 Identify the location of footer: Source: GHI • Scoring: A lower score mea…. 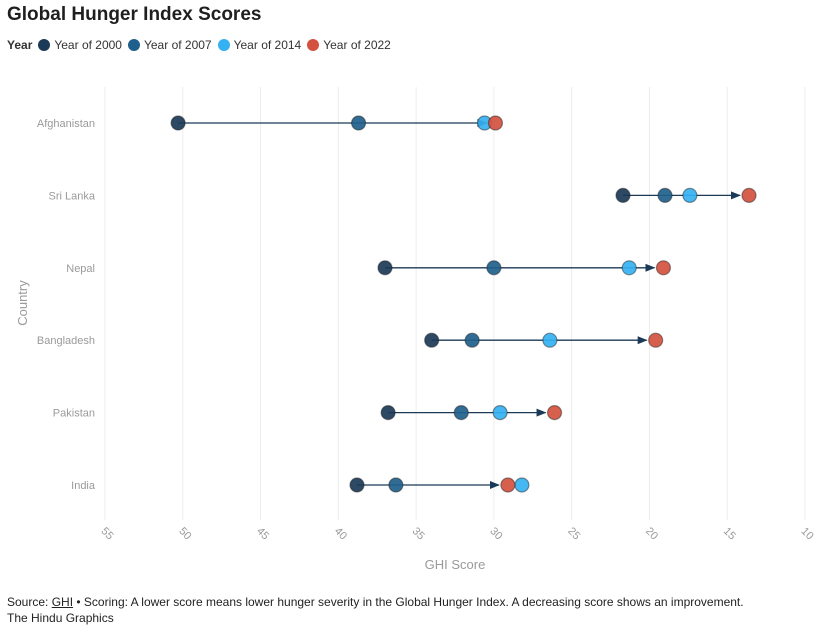
(375, 610).